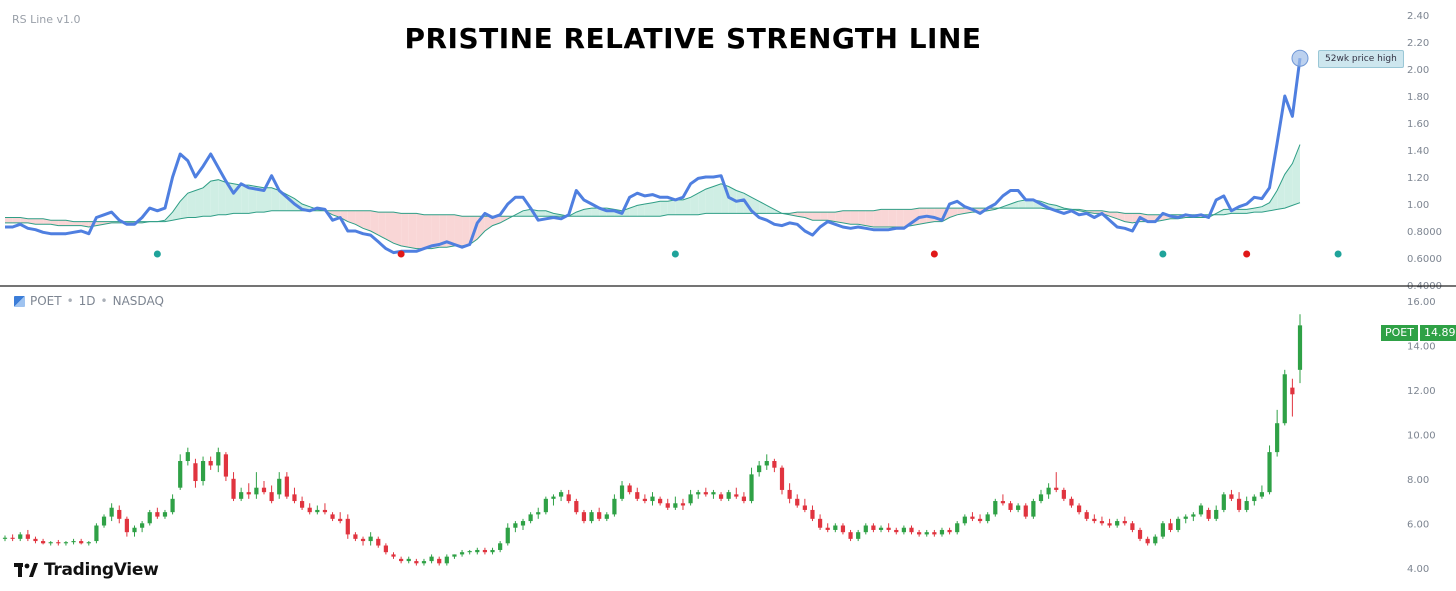 This screenshot has width=1456, height=591. Describe the element at coordinates (89, 301) in the screenshot. I see `symbol-label: POET • 1D • NASDAQ` at that location.